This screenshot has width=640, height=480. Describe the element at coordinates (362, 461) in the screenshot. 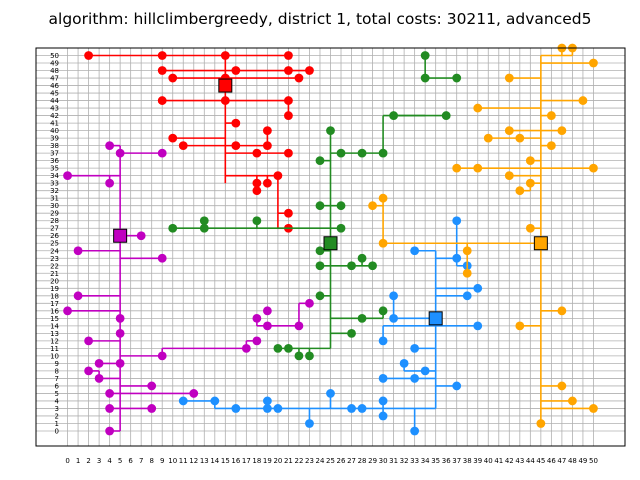

I see `x-tick-label: 28` at that location.